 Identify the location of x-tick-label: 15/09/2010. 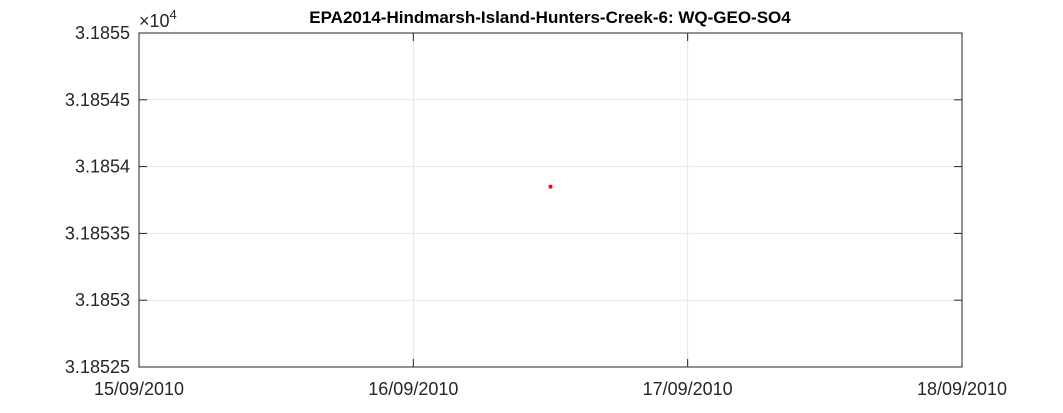
(139, 389).